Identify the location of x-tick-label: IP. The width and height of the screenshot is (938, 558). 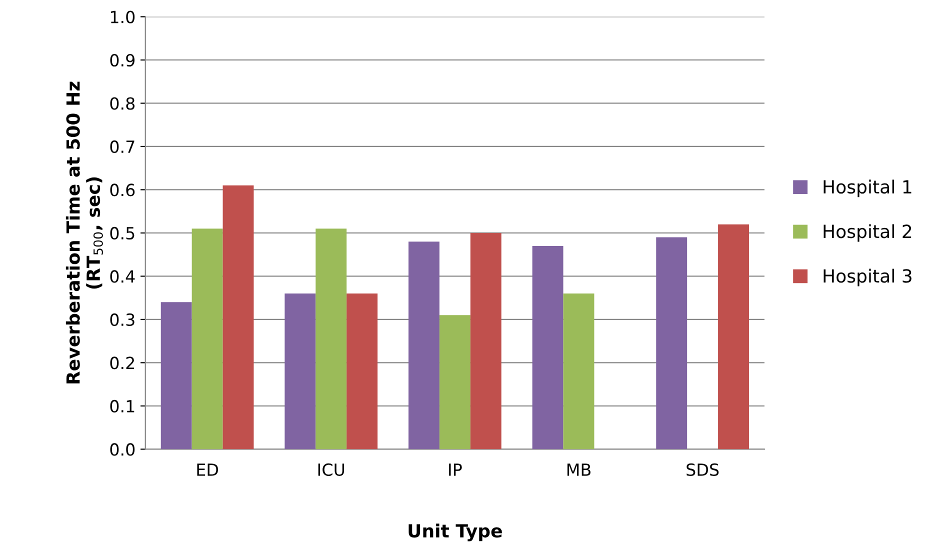
(455, 470).